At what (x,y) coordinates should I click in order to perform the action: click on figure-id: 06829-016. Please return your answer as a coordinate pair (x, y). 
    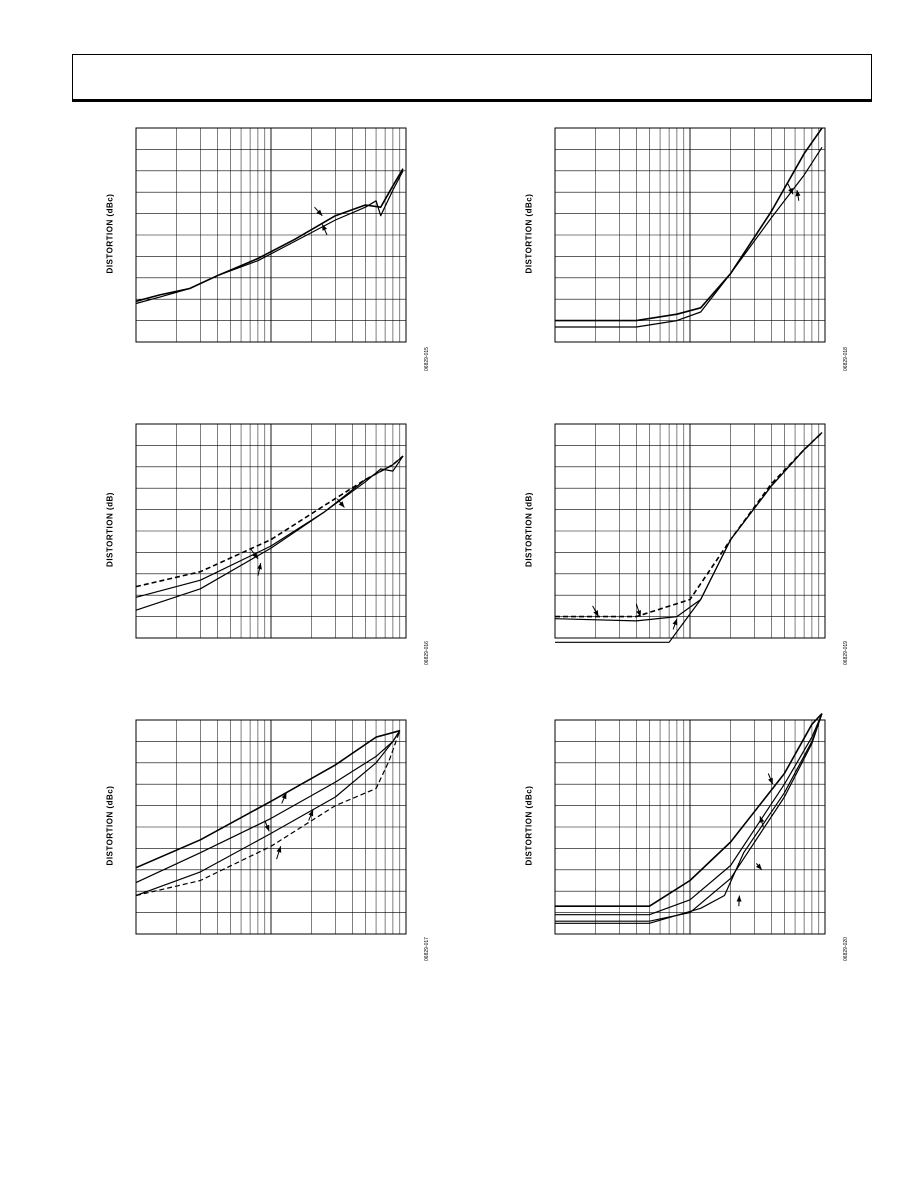
    Looking at the image, I should click on (427, 653).